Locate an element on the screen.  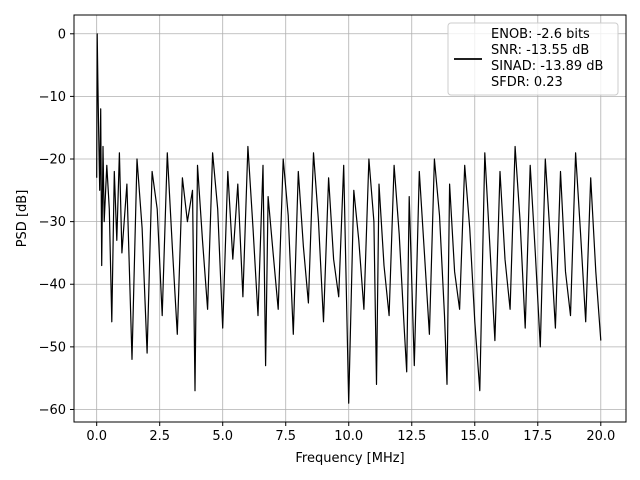
x-axis: 0.0 2.5 5.0 7.5 10.0 12.5 15.0 17.5 20.0 is located at coordinates (350, 433).